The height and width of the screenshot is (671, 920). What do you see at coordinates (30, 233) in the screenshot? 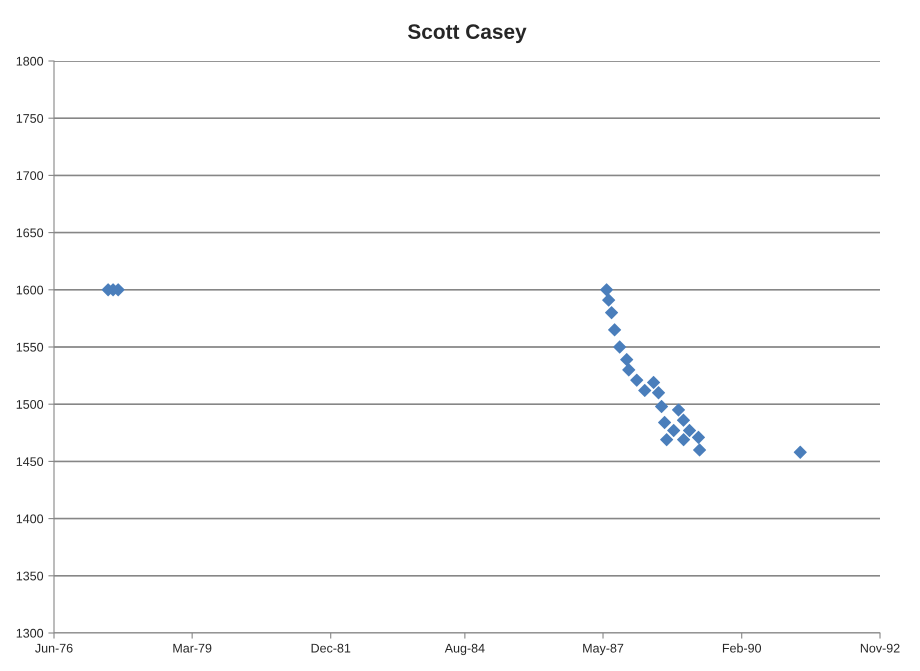
I see `y-tick-label: 1650` at bounding box center [30, 233].